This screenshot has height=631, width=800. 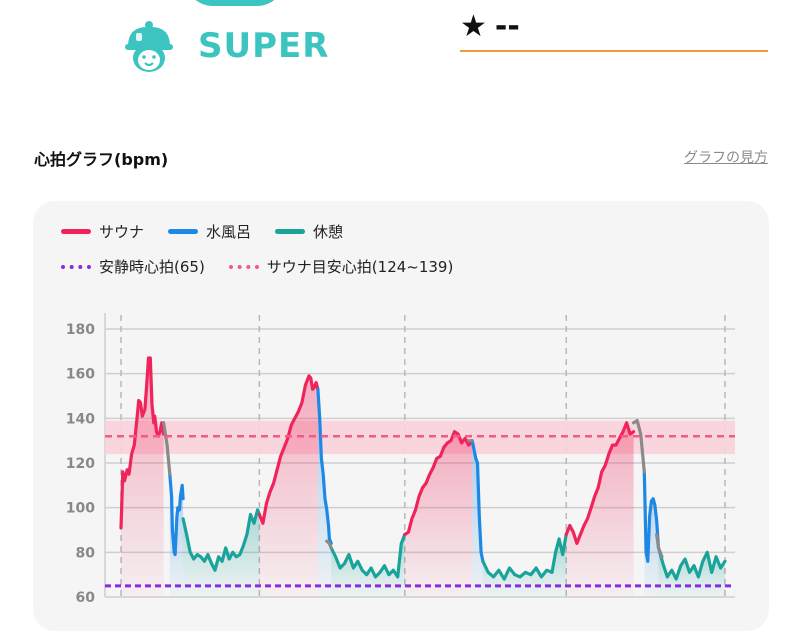 I want to click on y-tick-label: 100, so click(x=80, y=509).